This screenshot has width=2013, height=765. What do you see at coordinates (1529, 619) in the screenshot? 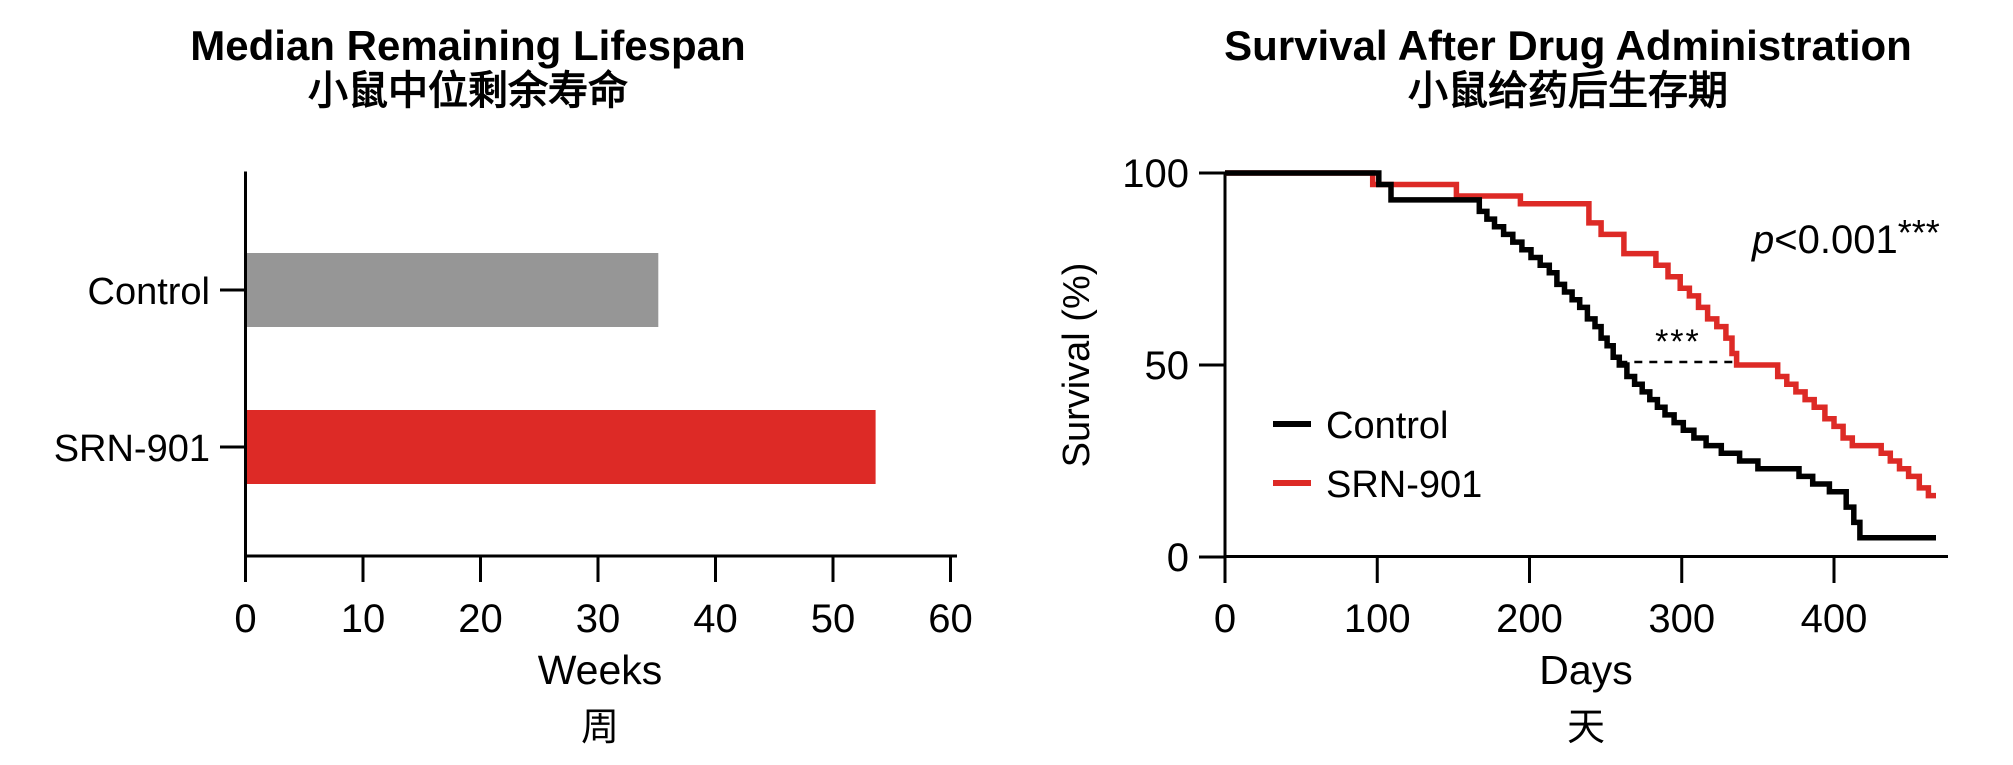
I see `x-tick-label: 200` at bounding box center [1529, 619].